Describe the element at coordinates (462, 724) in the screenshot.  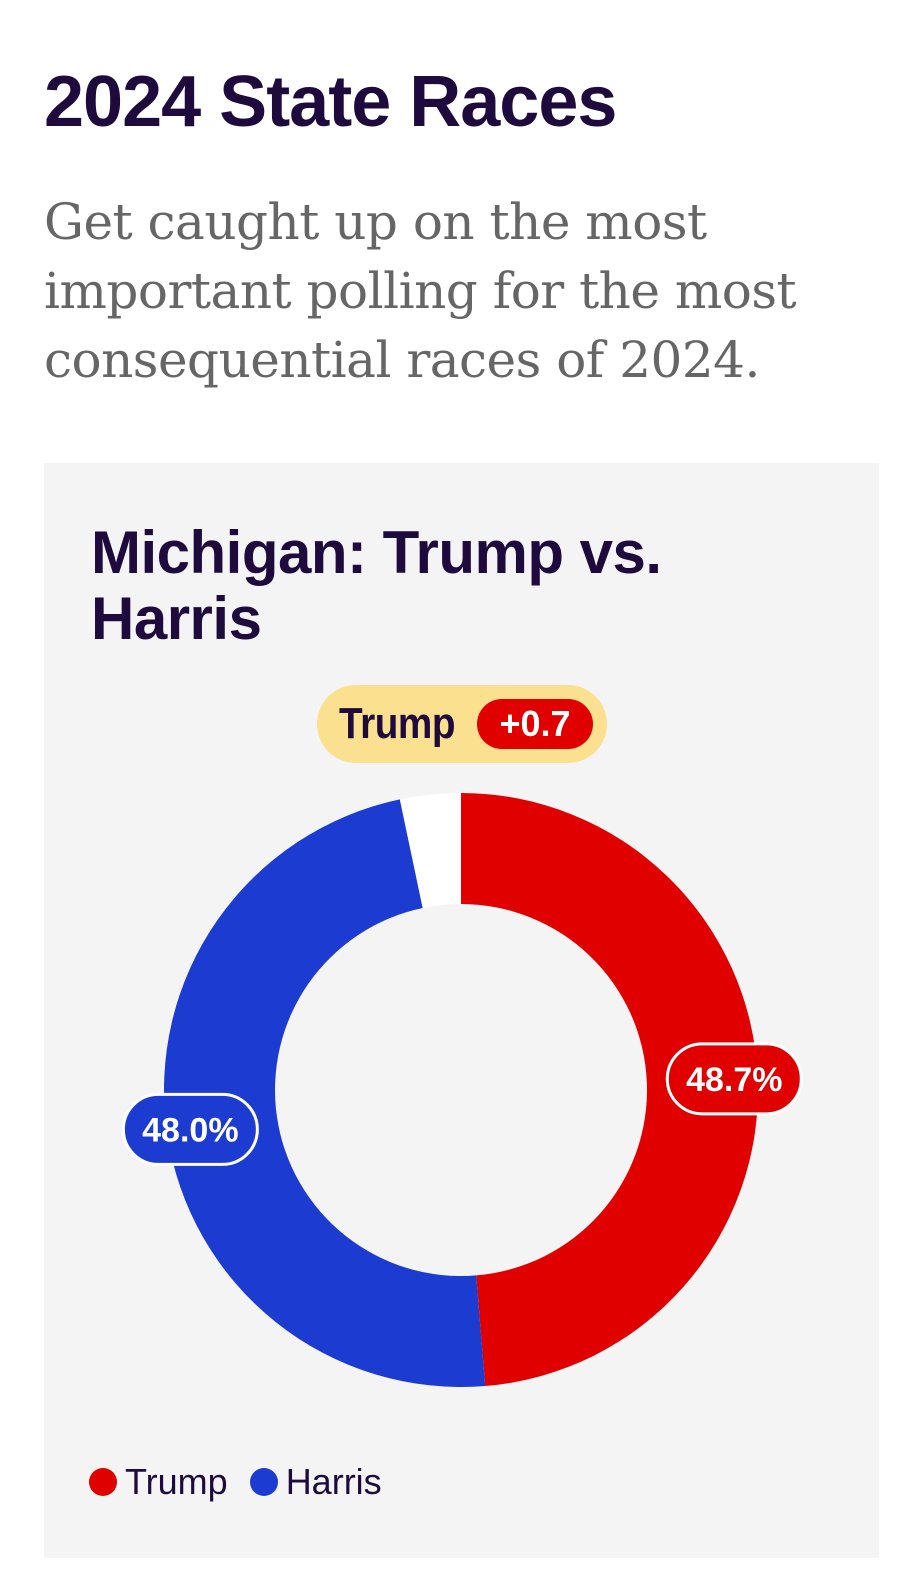
I see `lead-badge: Trump +0.7` at that location.